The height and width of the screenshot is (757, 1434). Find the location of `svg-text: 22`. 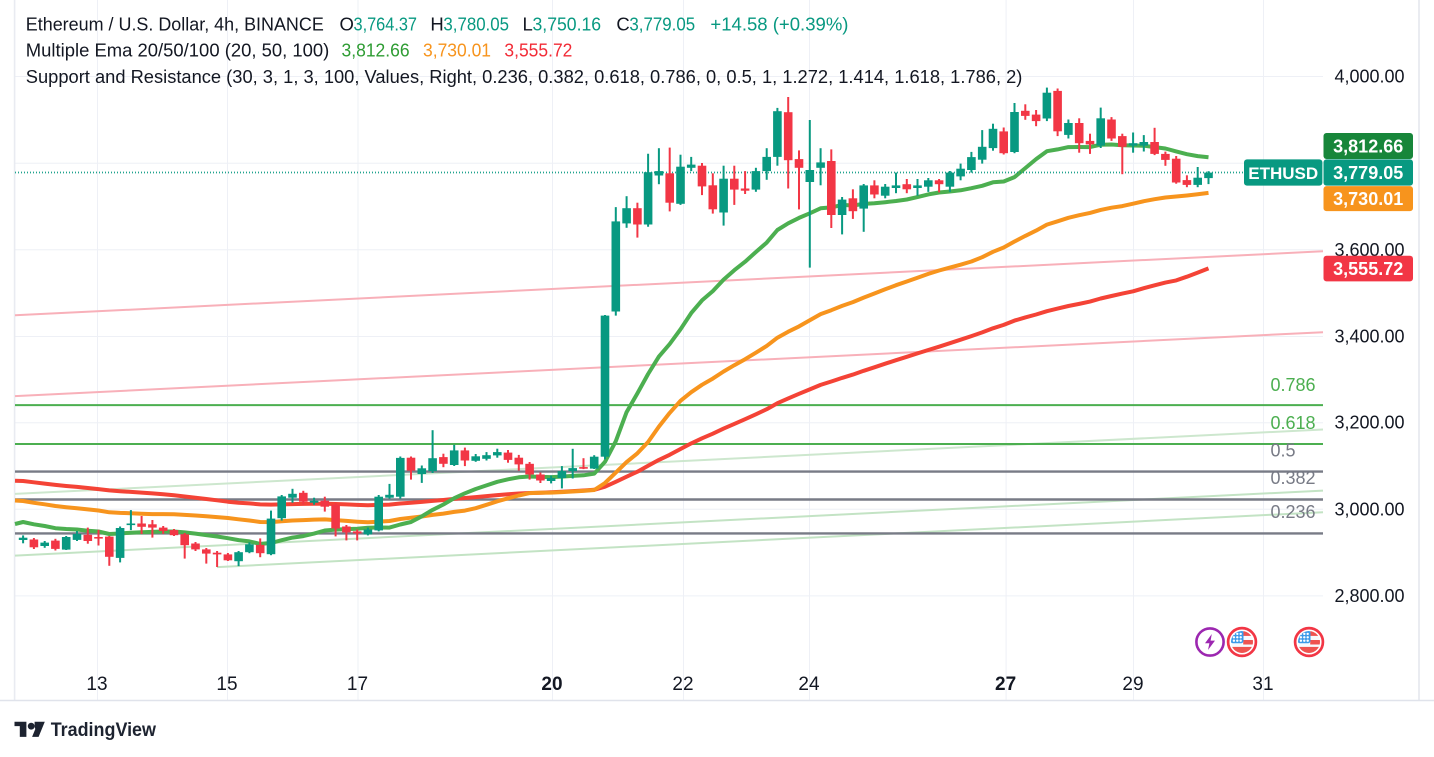

svg-text: 22 is located at coordinates (682, 684).